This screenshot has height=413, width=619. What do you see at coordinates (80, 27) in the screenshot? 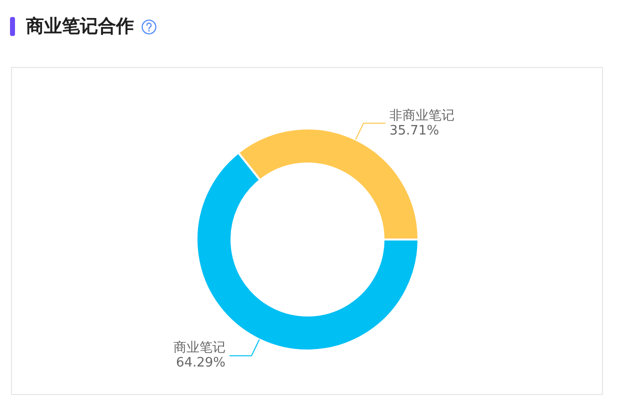
I see `chart-title: 商业笔记合作` at bounding box center [80, 27].